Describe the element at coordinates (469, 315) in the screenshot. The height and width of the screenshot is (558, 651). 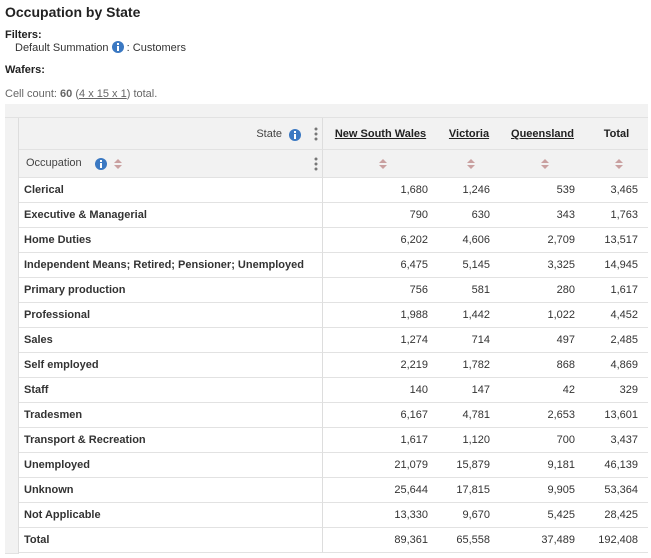
I see `value-cell: 1,442` at that location.